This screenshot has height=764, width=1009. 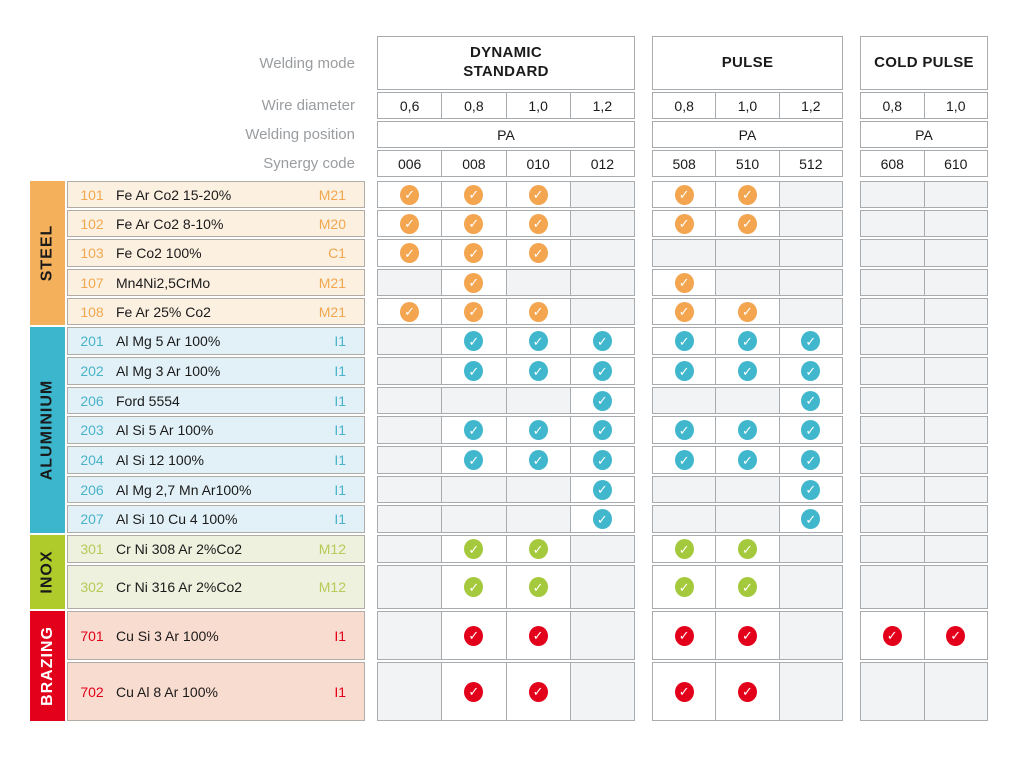 What do you see at coordinates (506, 62) in the screenshot?
I see `welding-mode-name: DYNAMIC STANDARD` at bounding box center [506, 62].